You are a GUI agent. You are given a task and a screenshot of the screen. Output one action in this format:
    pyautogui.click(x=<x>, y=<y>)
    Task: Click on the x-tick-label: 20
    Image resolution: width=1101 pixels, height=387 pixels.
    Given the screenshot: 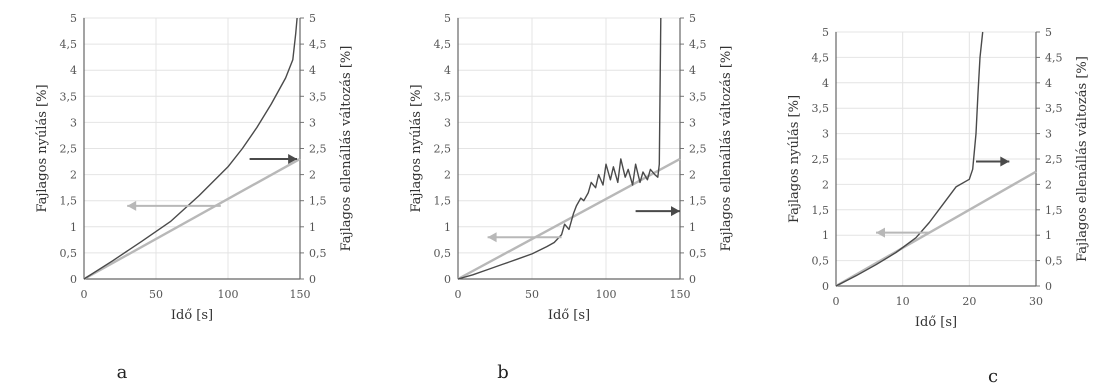 What is the action you would take?
    pyautogui.click(x=969, y=301)
    